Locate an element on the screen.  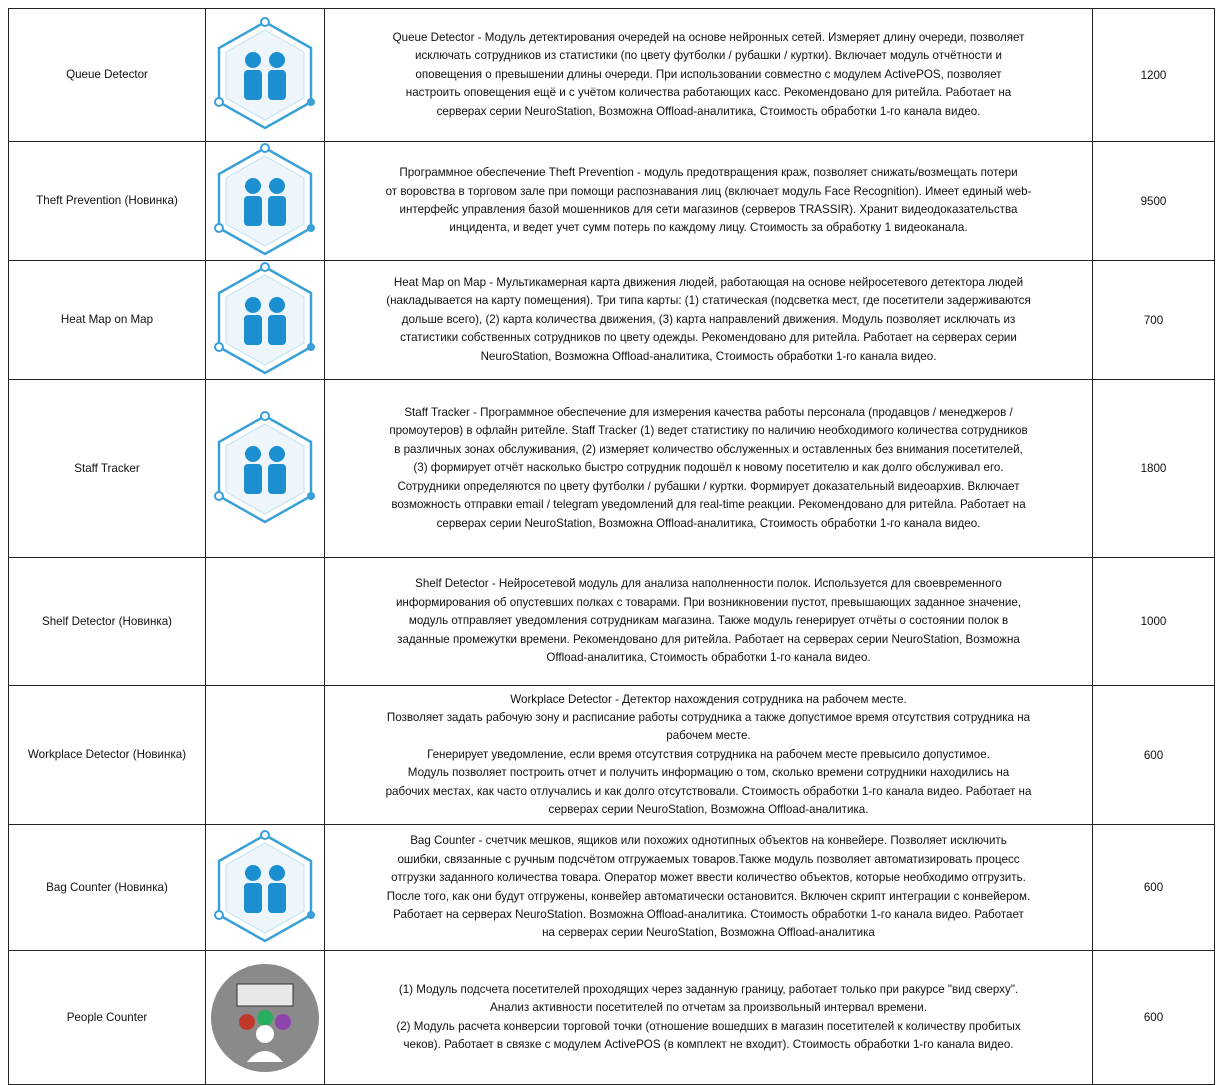
description-line: рабочем месте. is located at coordinates (708, 736).